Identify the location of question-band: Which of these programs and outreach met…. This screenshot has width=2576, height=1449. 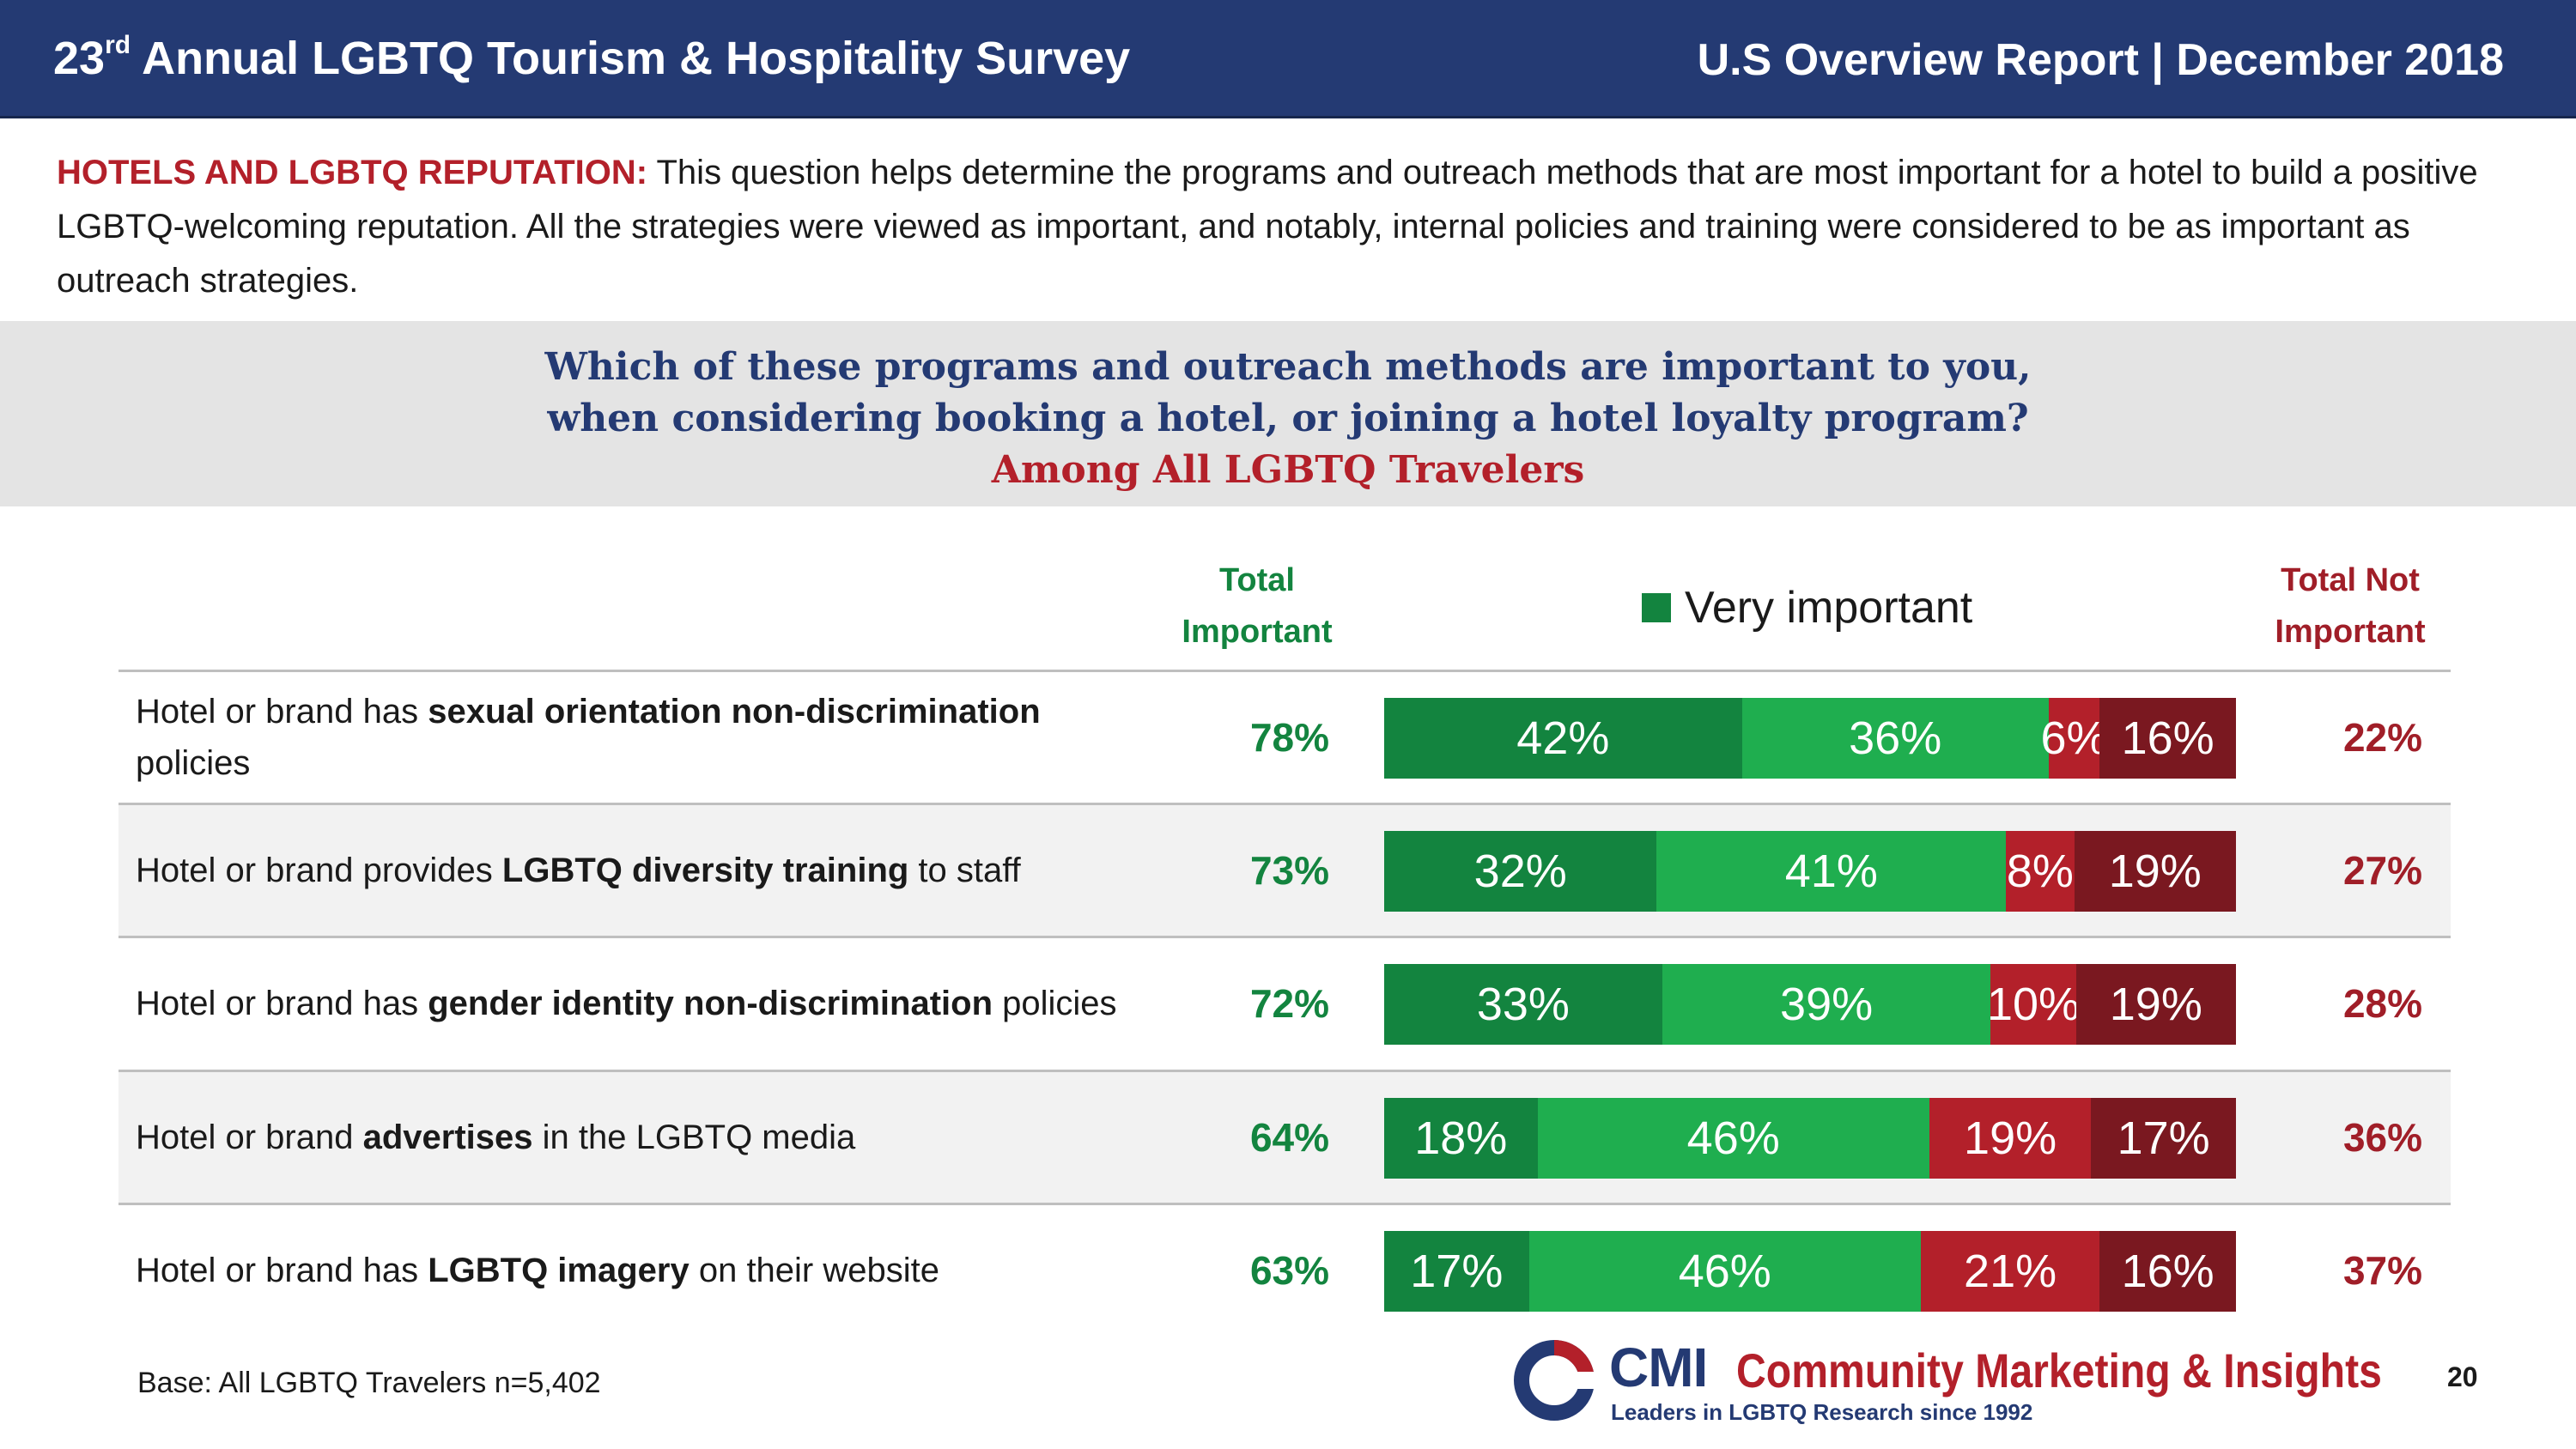
(1288, 413).